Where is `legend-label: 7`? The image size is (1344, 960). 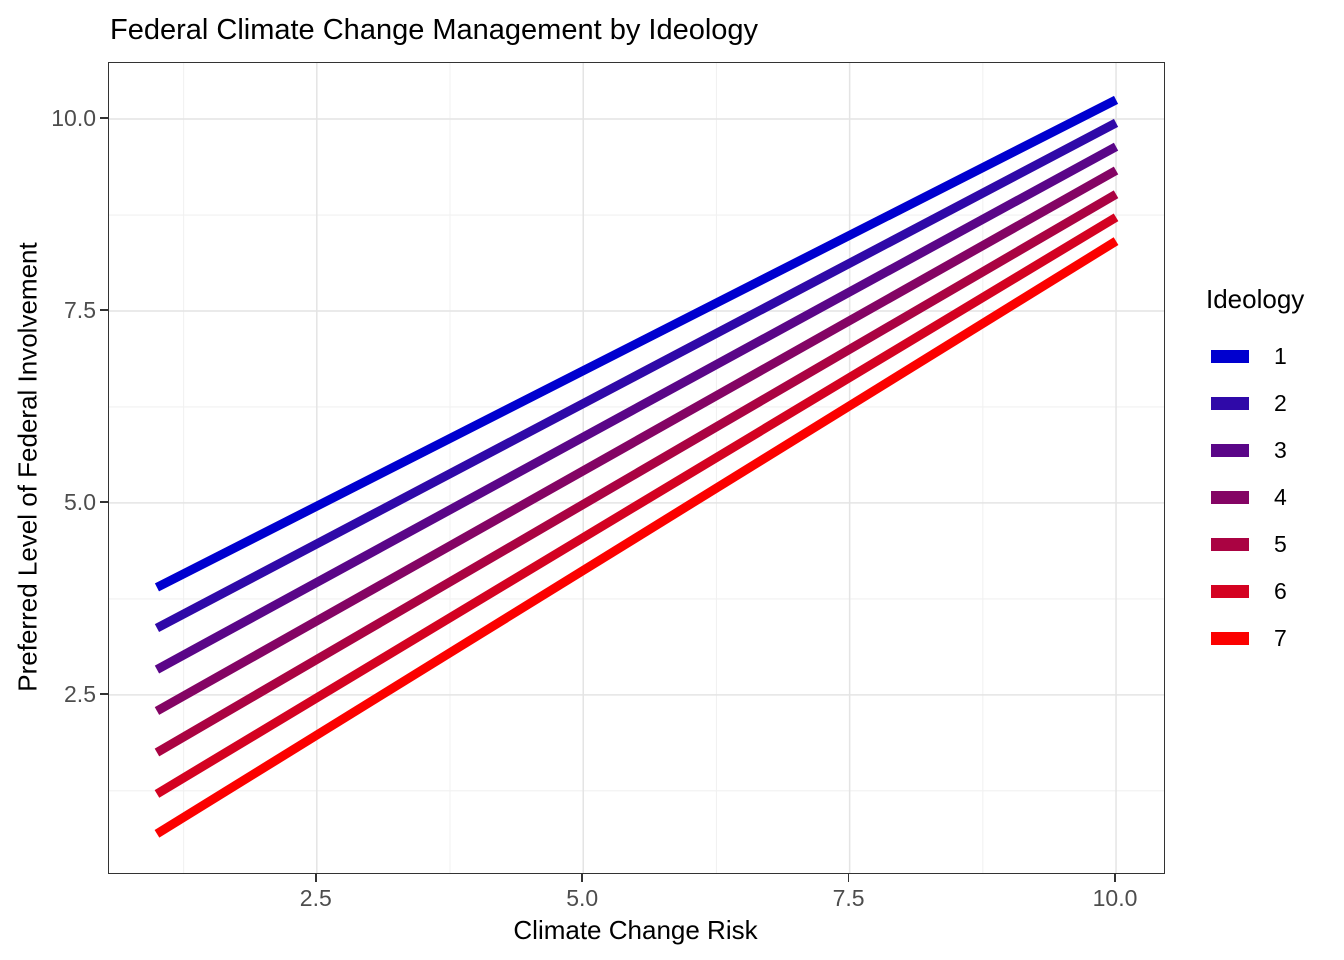 legend-label: 7 is located at coordinates (1280, 638).